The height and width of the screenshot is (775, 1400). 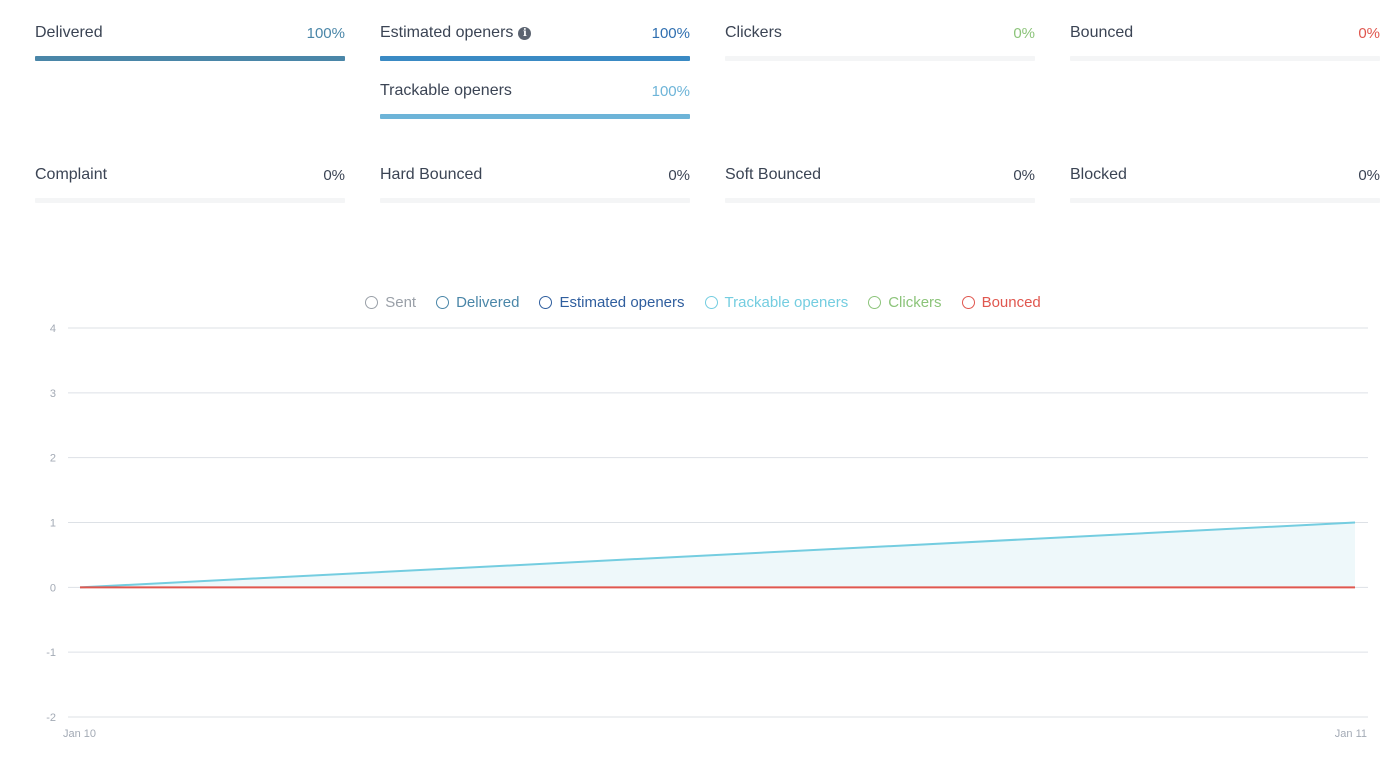 I want to click on legend-label: Bounced, so click(x=1011, y=302).